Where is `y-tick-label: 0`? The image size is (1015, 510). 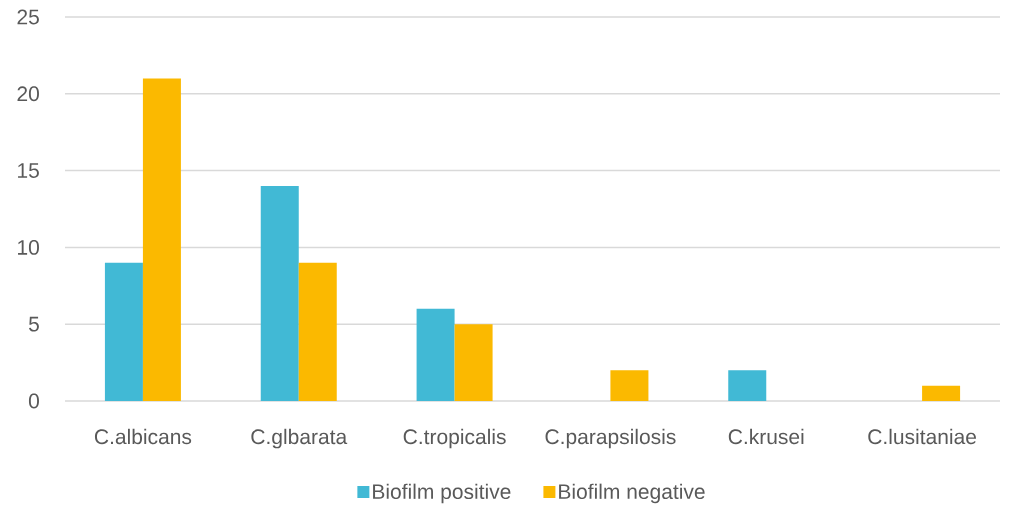 y-tick-label: 0 is located at coordinates (33, 401).